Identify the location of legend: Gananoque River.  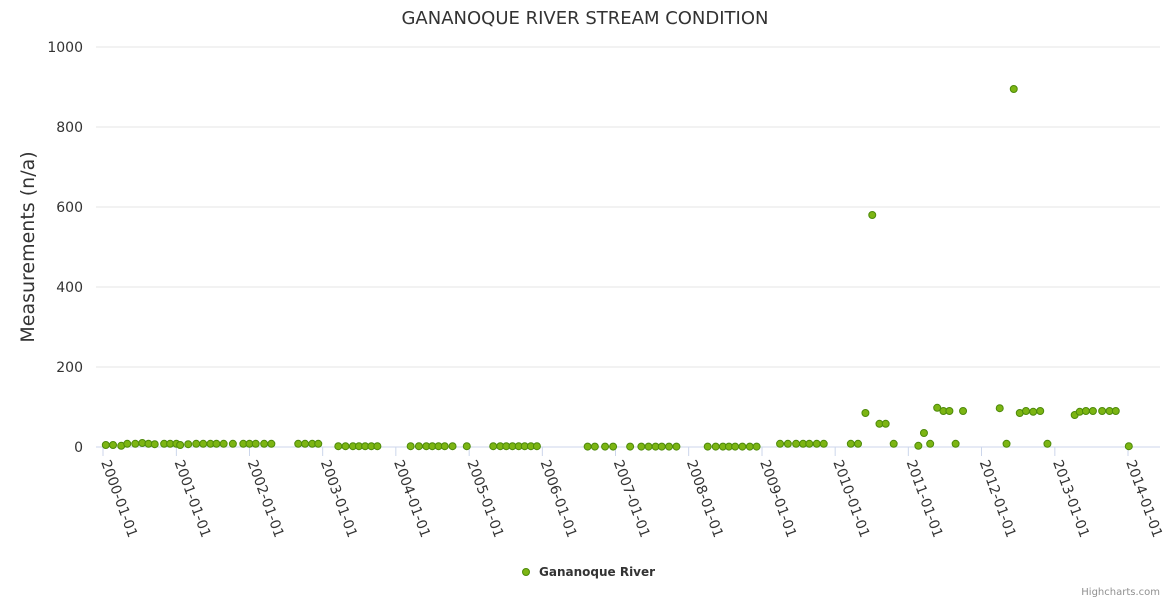
(589, 572).